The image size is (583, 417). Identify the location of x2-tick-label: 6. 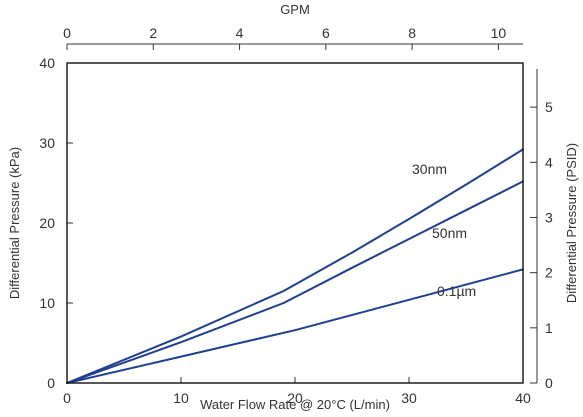
(326, 33).